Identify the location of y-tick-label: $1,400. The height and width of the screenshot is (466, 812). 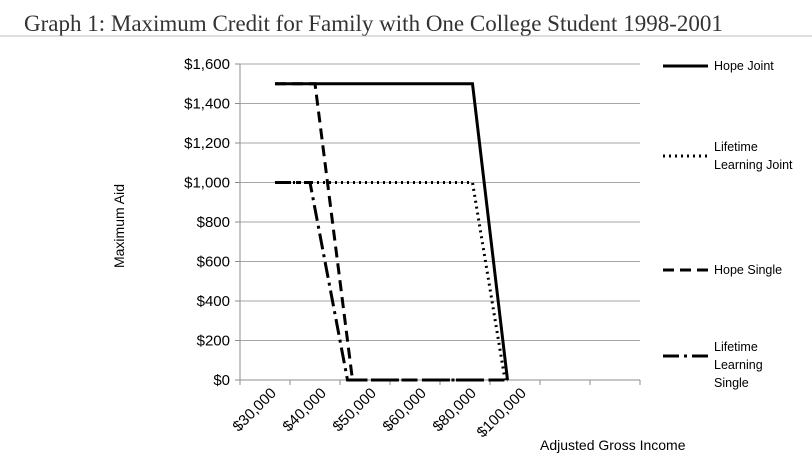
(207, 104).